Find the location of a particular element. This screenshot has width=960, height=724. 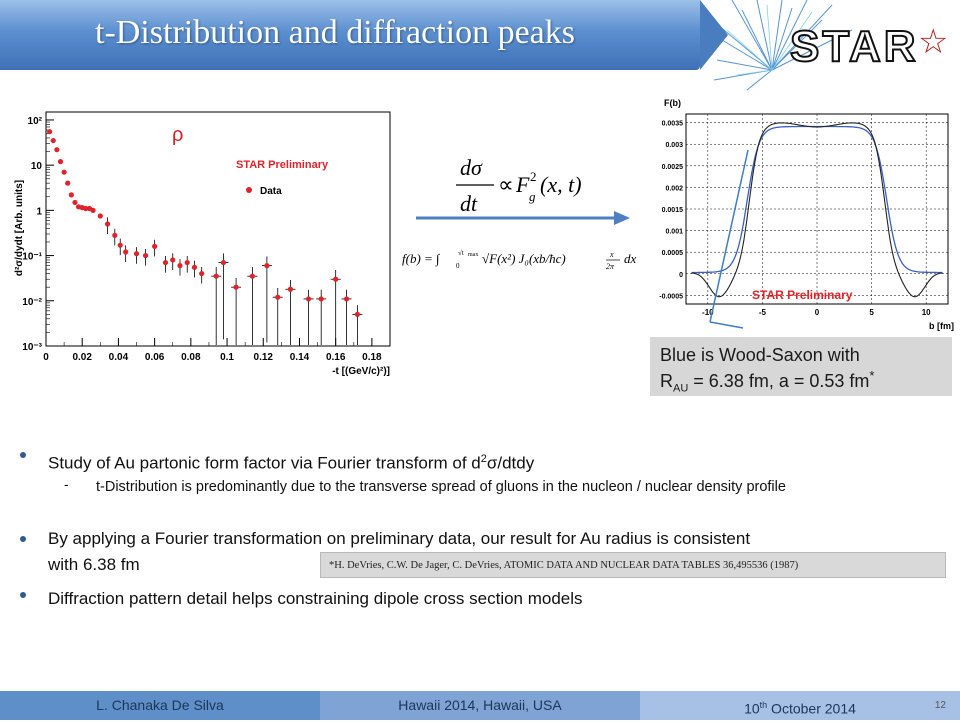

y-tick-label: 0.0025 is located at coordinates (673, 167).